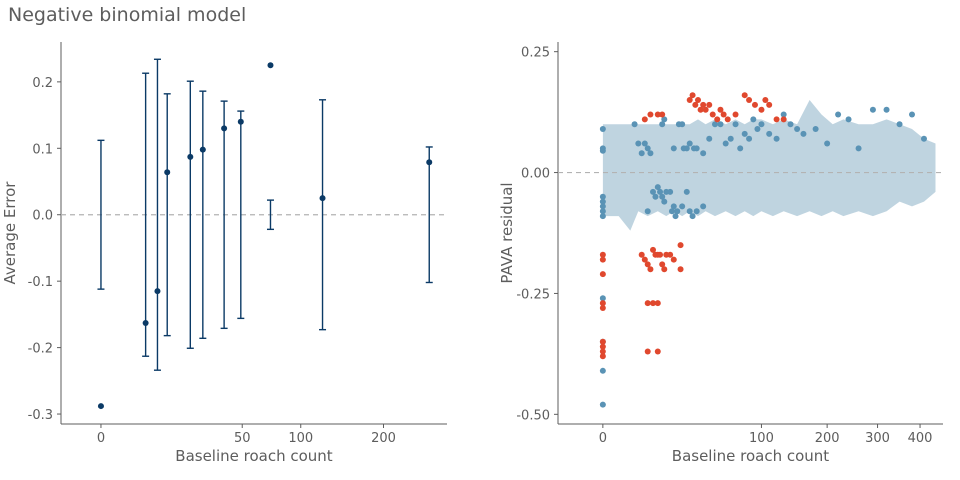  What do you see at coordinates (920, 438) in the screenshot?
I see `right-x-tick-label: 400` at bounding box center [920, 438].